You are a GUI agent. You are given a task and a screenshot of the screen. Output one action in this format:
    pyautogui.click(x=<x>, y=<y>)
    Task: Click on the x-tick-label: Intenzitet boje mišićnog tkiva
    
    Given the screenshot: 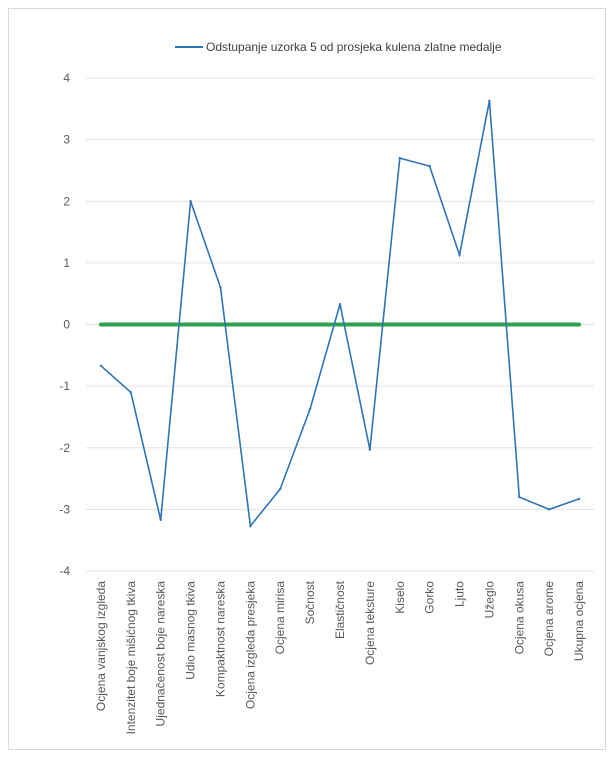 What is the action you would take?
    pyautogui.click(x=131, y=658)
    